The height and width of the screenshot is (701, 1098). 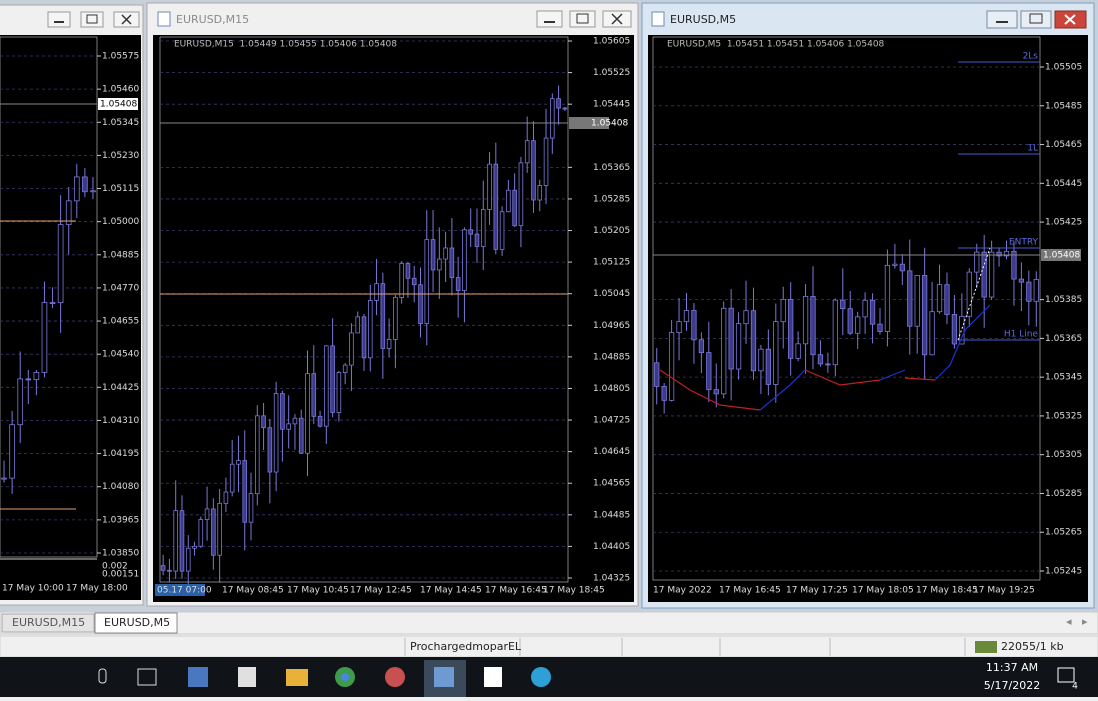 I want to click on time-label: 17 May 2022, so click(x=682, y=591).